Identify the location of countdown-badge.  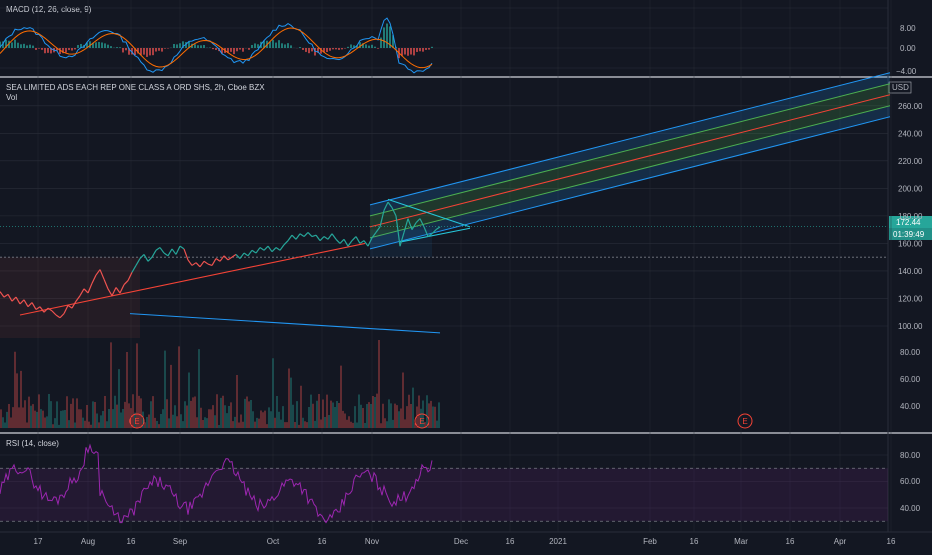
(910, 234).